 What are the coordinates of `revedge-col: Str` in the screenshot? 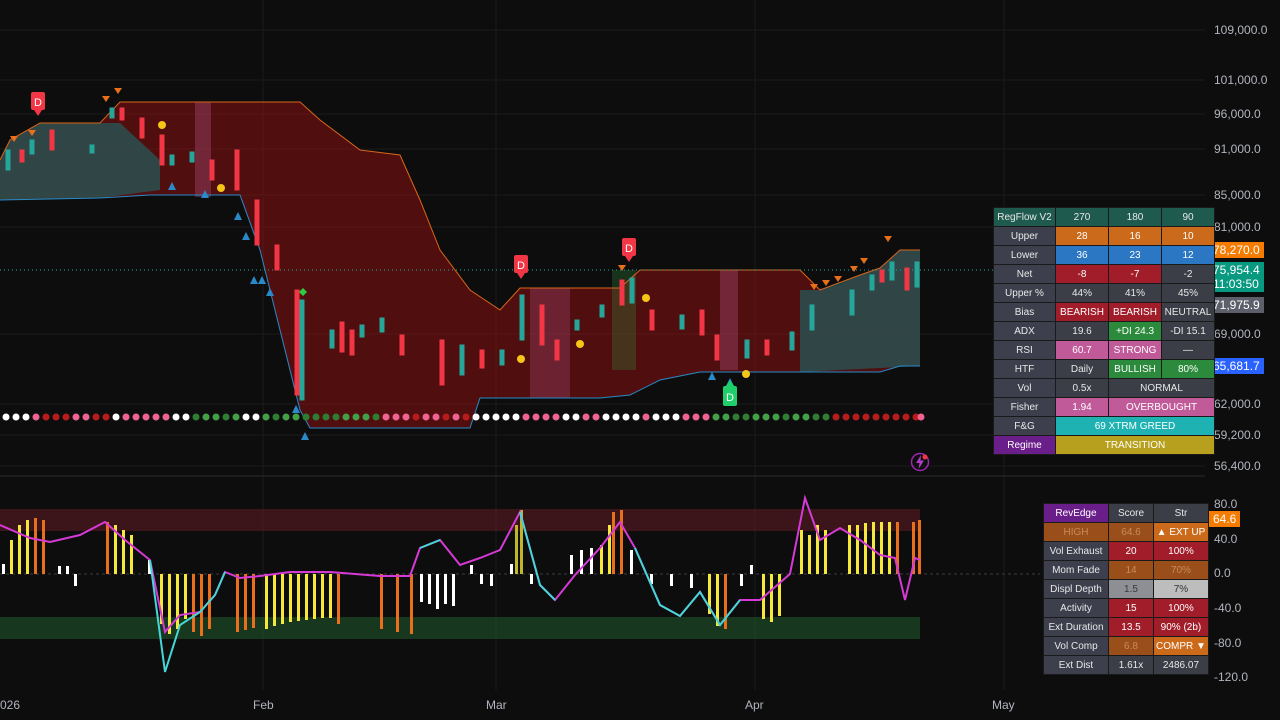 It's located at (1181, 513).